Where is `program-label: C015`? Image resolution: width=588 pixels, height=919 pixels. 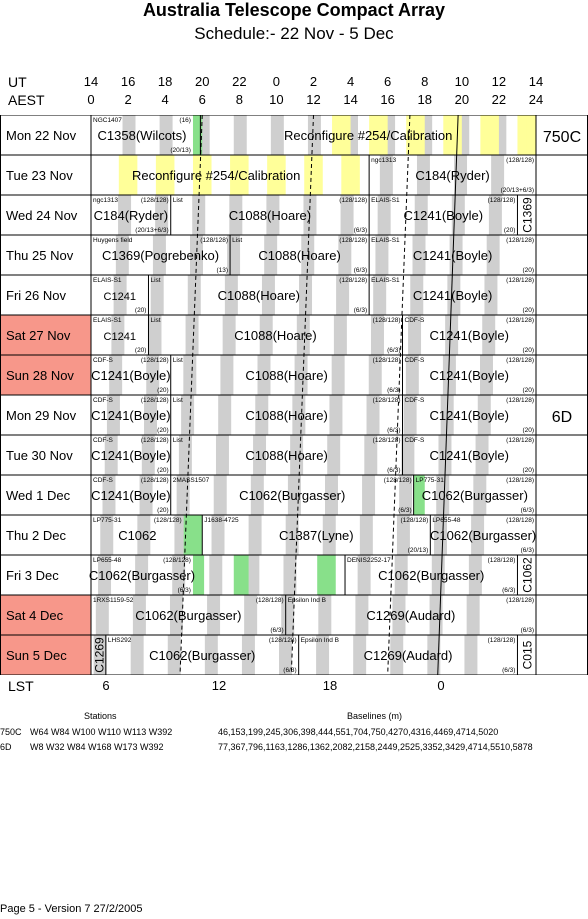
program-label: C015 is located at coordinates (528, 654).